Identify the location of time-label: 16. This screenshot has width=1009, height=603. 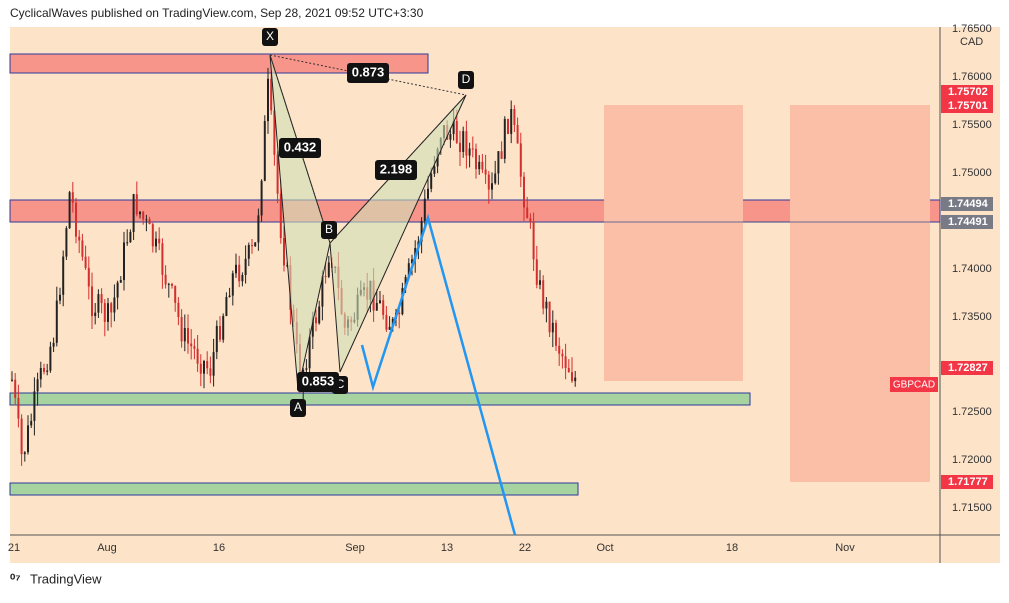
(219, 548).